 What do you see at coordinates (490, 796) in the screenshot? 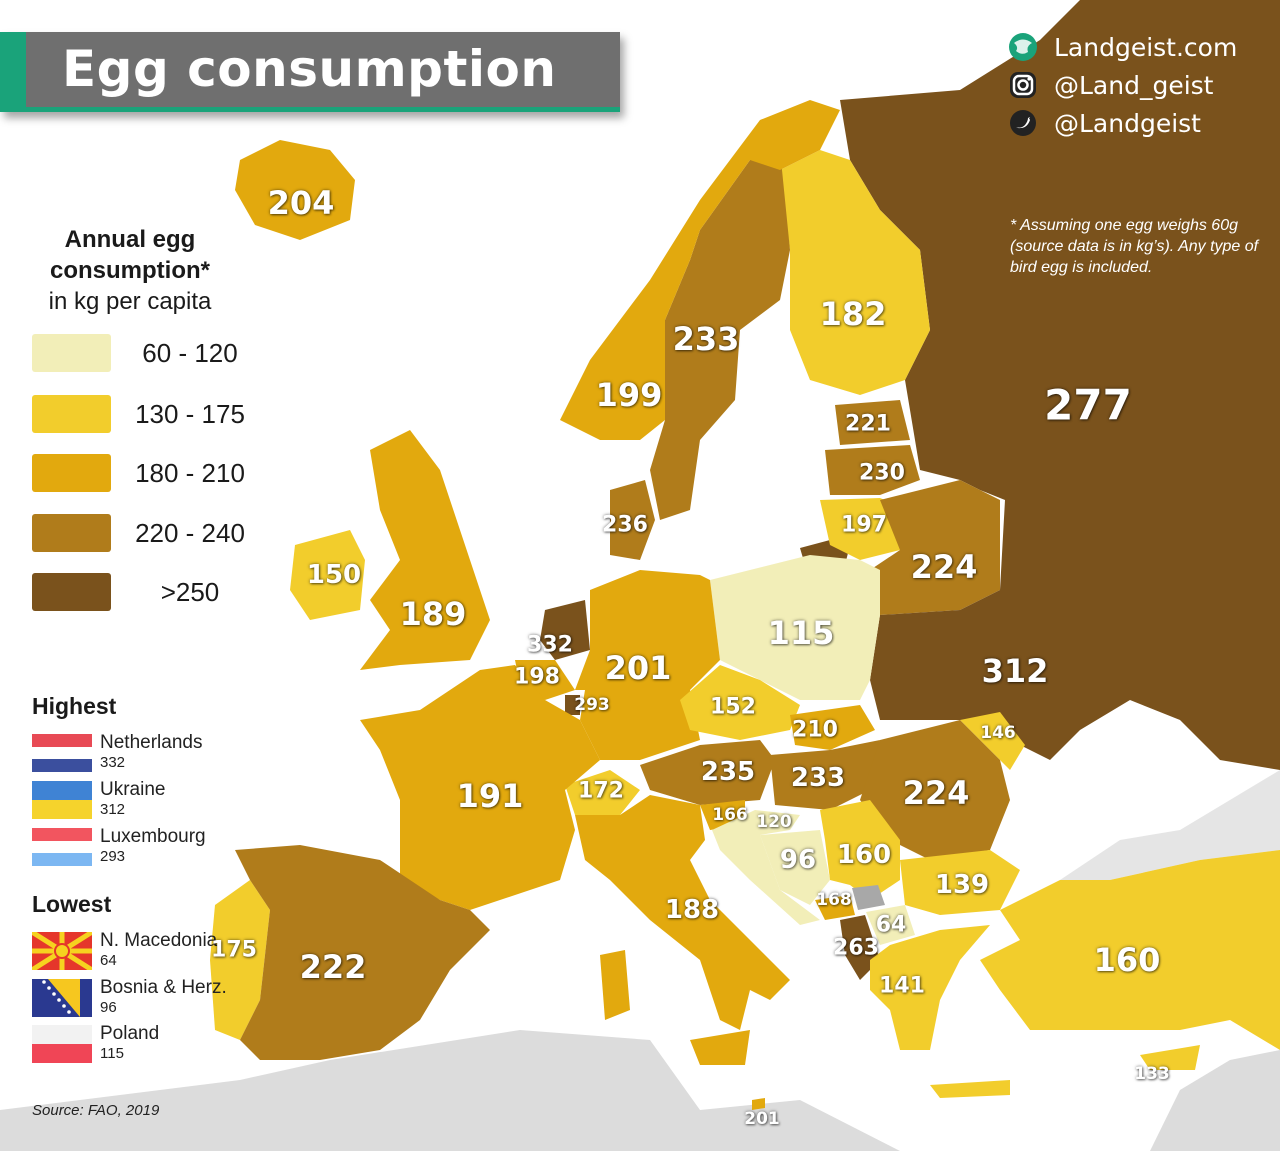
I see `value-france: 191` at bounding box center [490, 796].